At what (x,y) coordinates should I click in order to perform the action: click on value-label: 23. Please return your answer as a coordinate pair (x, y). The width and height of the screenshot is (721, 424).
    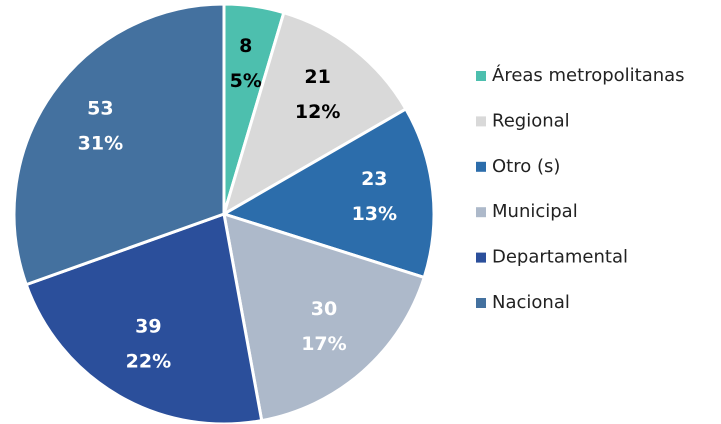
    Looking at the image, I should click on (374, 179).